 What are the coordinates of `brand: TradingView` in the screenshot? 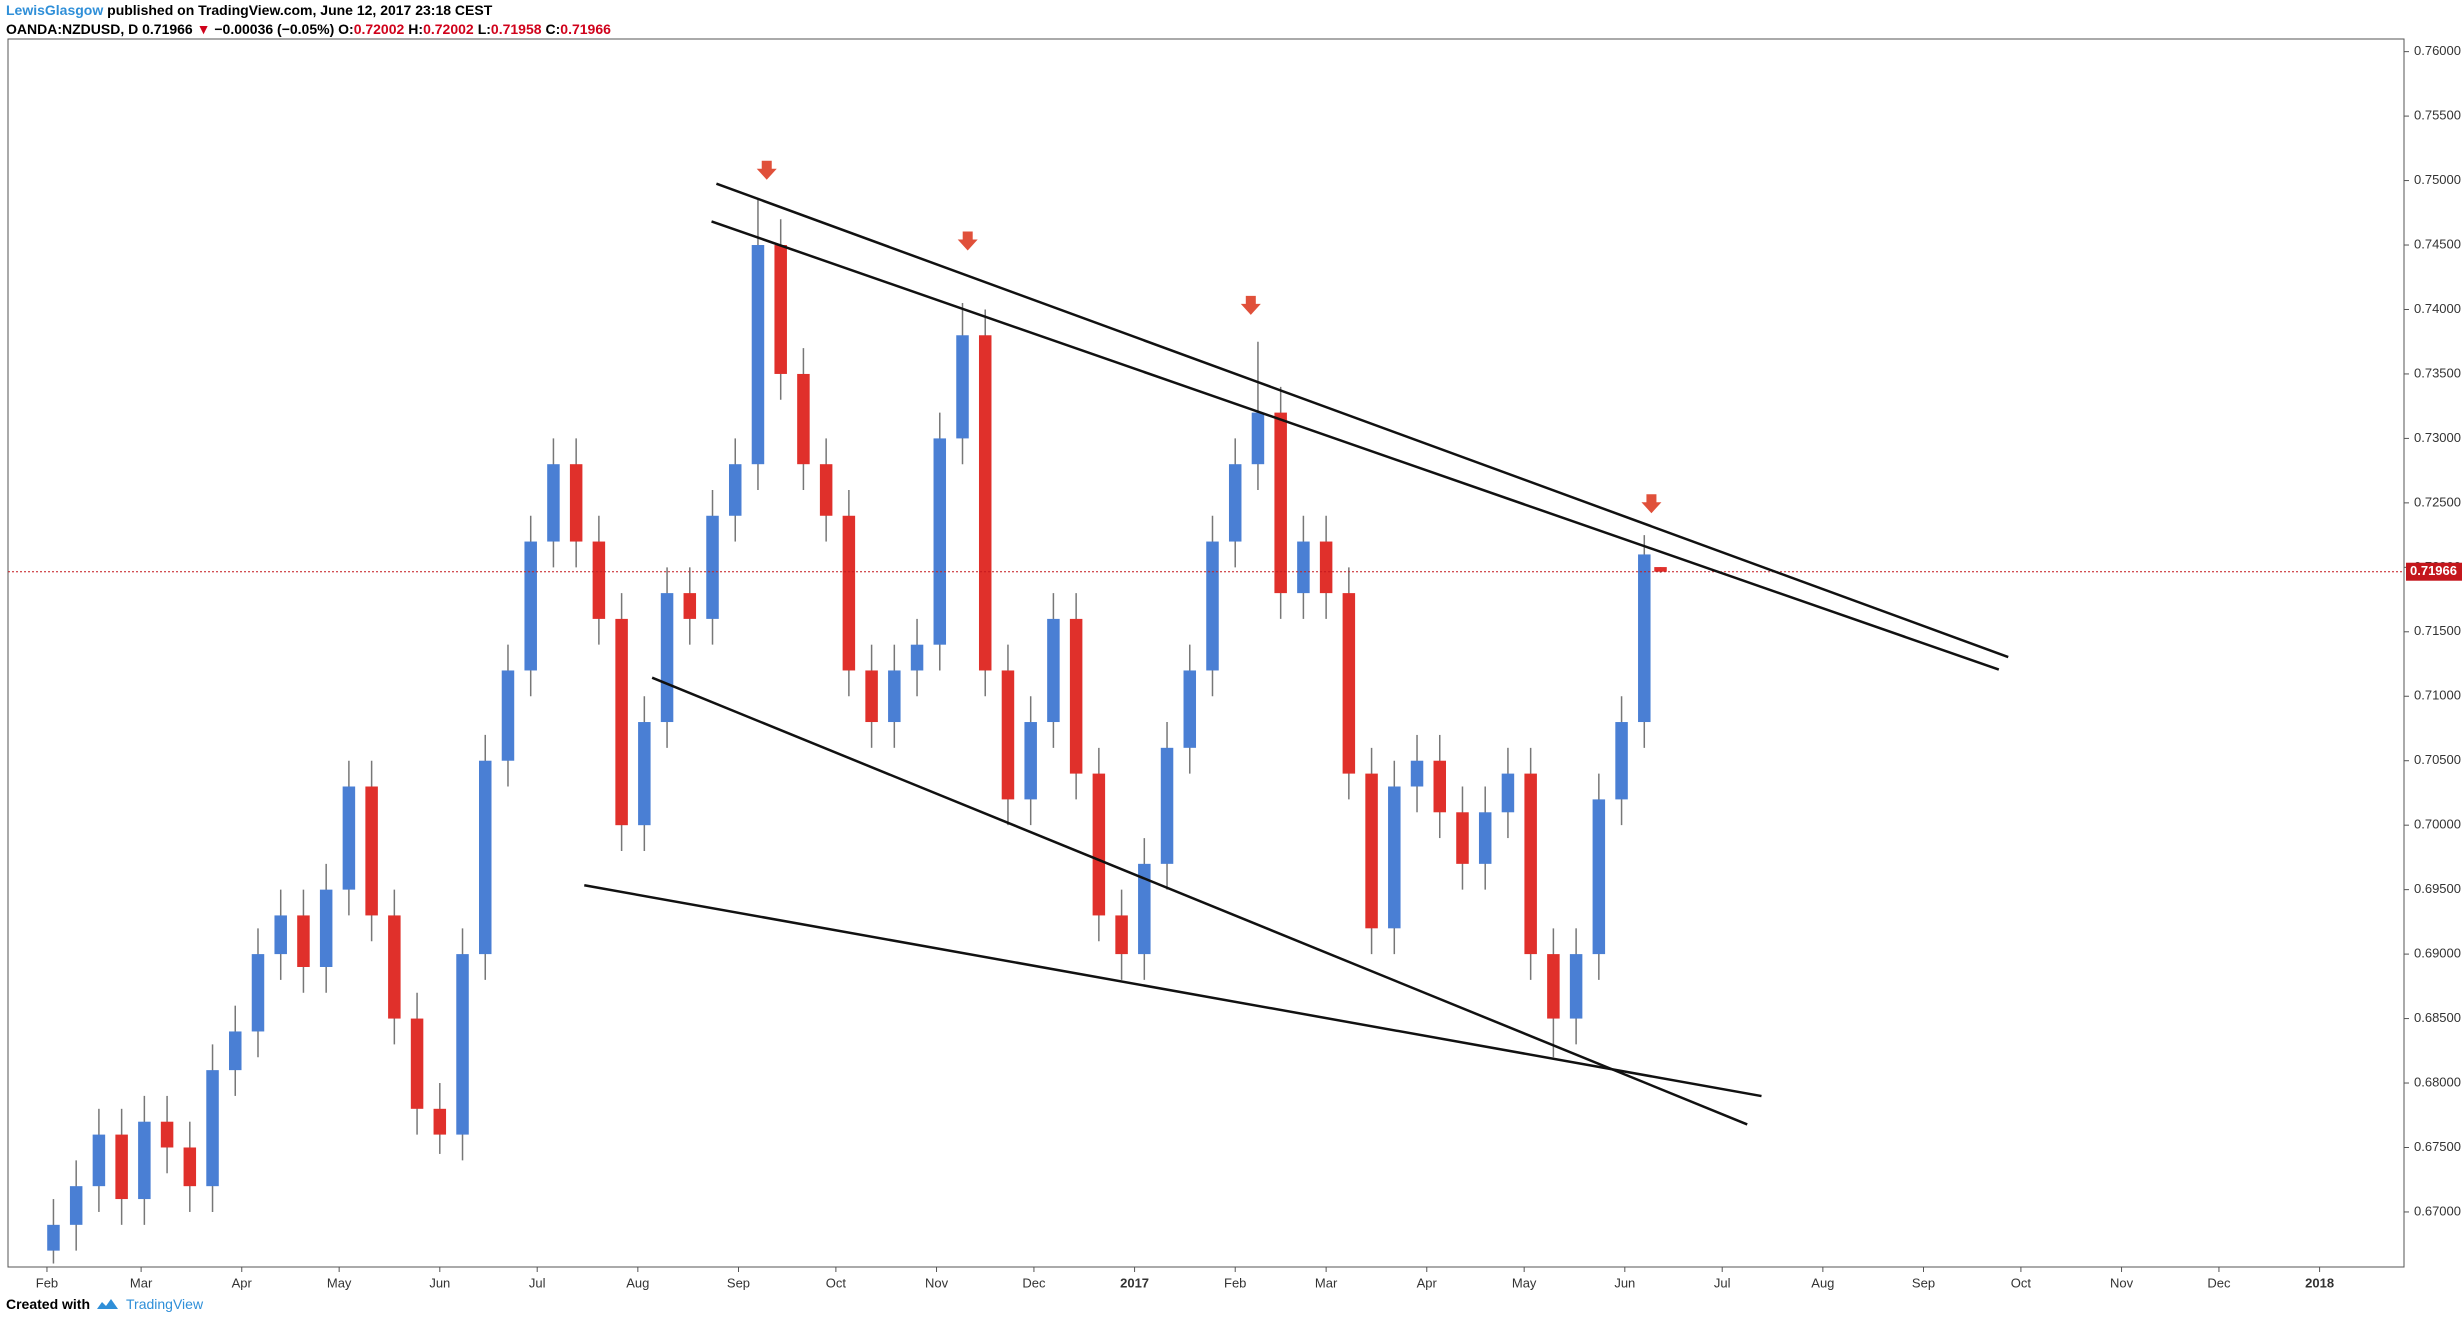 It's located at (165, 1304).